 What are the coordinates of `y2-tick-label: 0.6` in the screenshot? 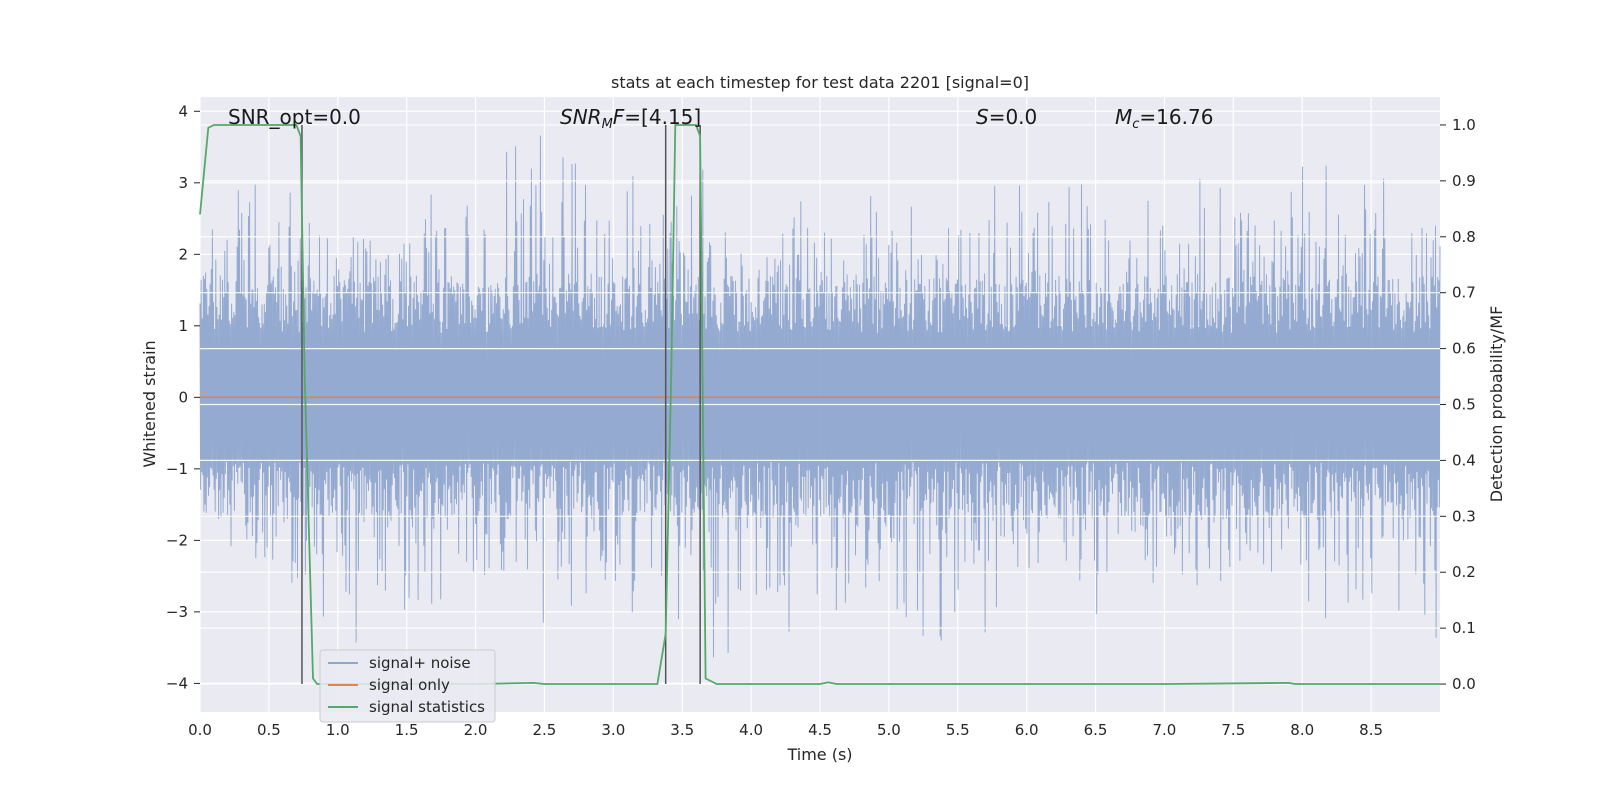 It's located at (1464, 349).